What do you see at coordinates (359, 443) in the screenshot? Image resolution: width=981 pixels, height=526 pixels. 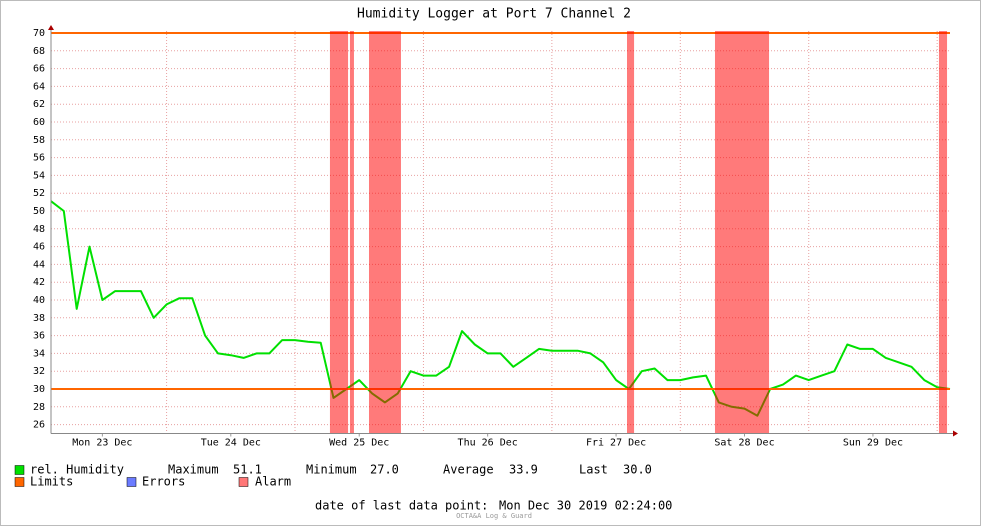 I see `x-tick-label: Wed 25 Dec` at bounding box center [359, 443].